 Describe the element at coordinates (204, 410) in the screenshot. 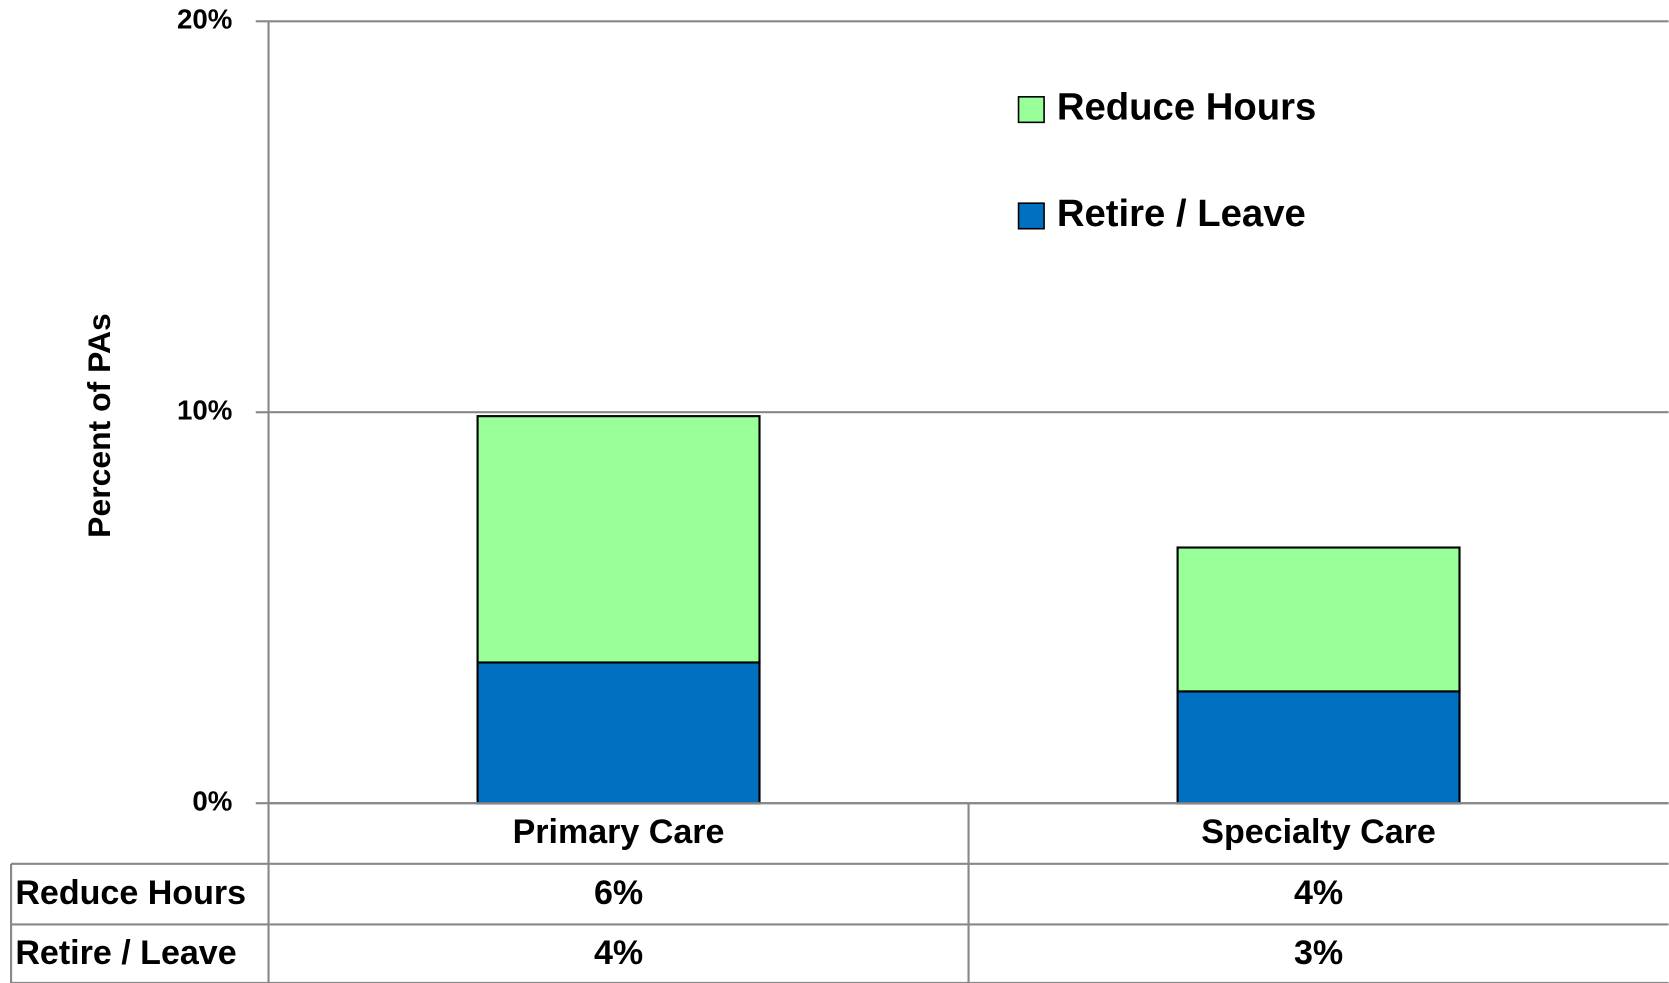

I see `y-tick-label: 10%` at that location.